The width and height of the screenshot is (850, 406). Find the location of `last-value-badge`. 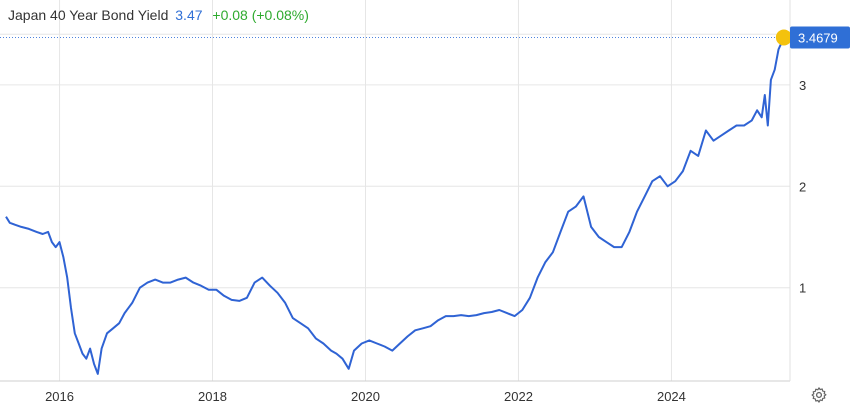

last-value-badge is located at coordinates (820, 37).